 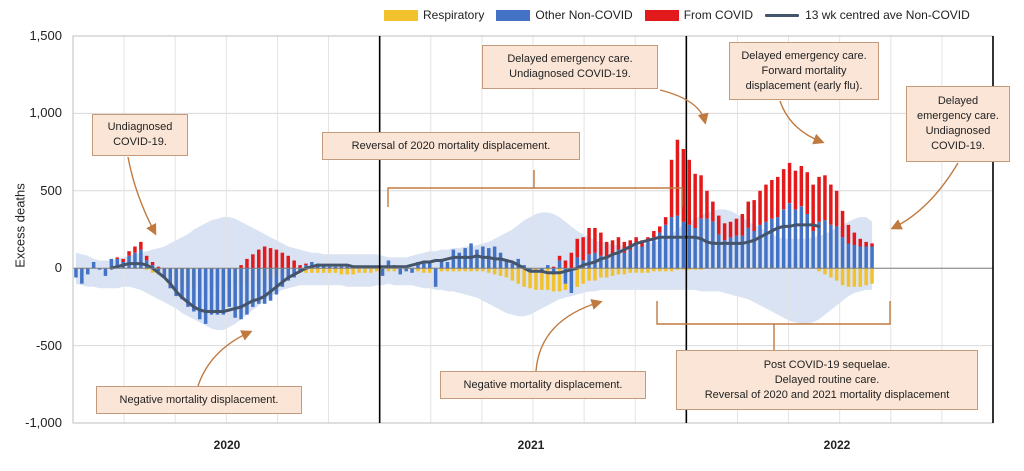 What do you see at coordinates (837, 445) in the screenshot?
I see `x-group-label-2022: 2022` at bounding box center [837, 445].